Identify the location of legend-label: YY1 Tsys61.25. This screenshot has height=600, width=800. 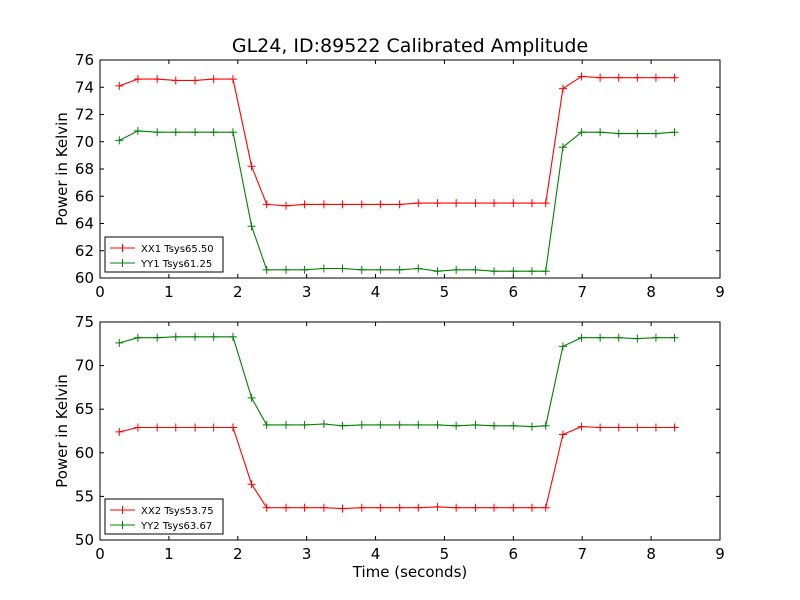
(176, 264).